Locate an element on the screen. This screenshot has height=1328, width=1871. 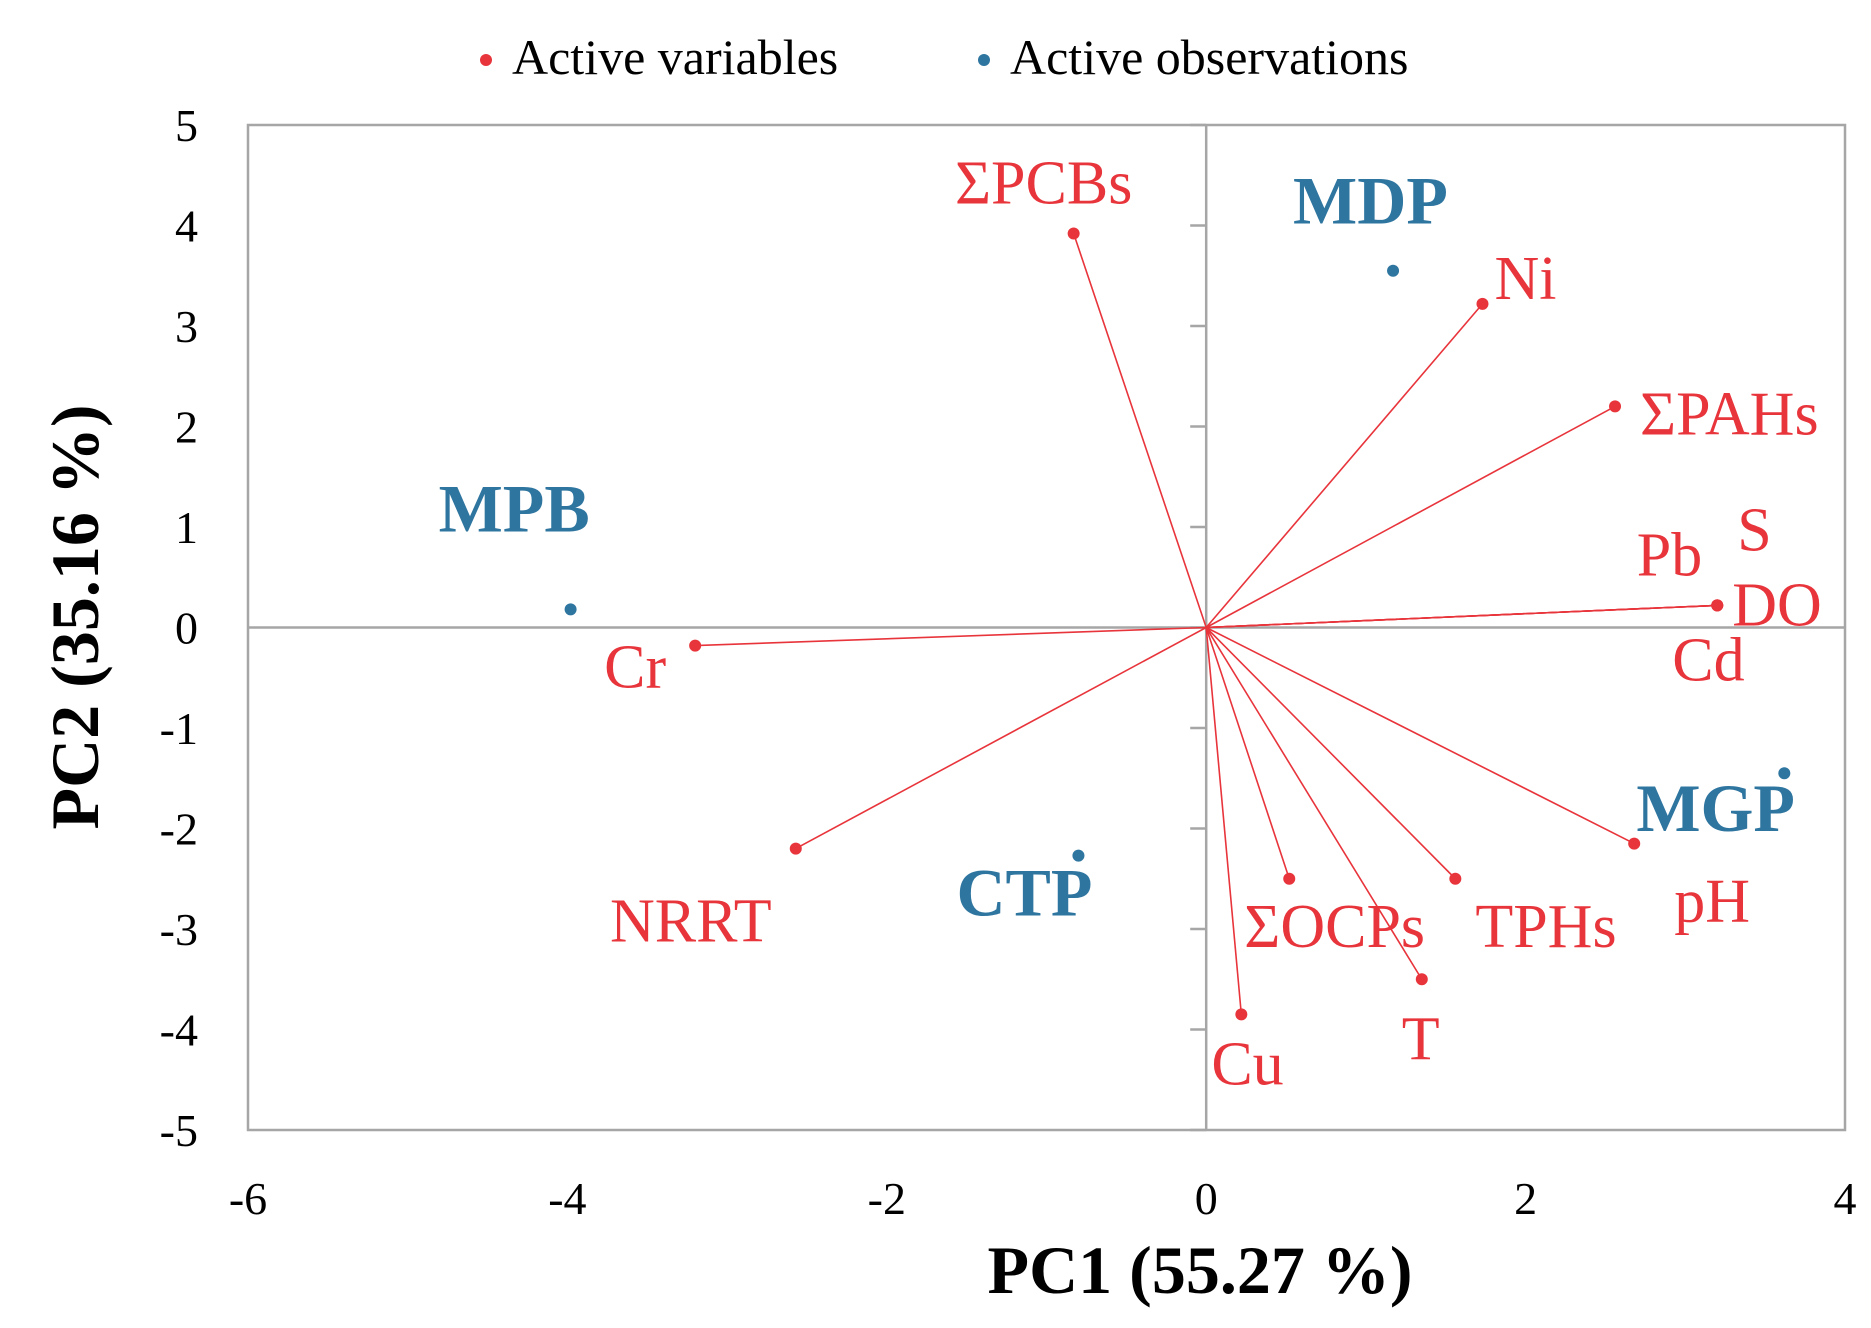
variable-label: pH is located at coordinates (1712, 902).